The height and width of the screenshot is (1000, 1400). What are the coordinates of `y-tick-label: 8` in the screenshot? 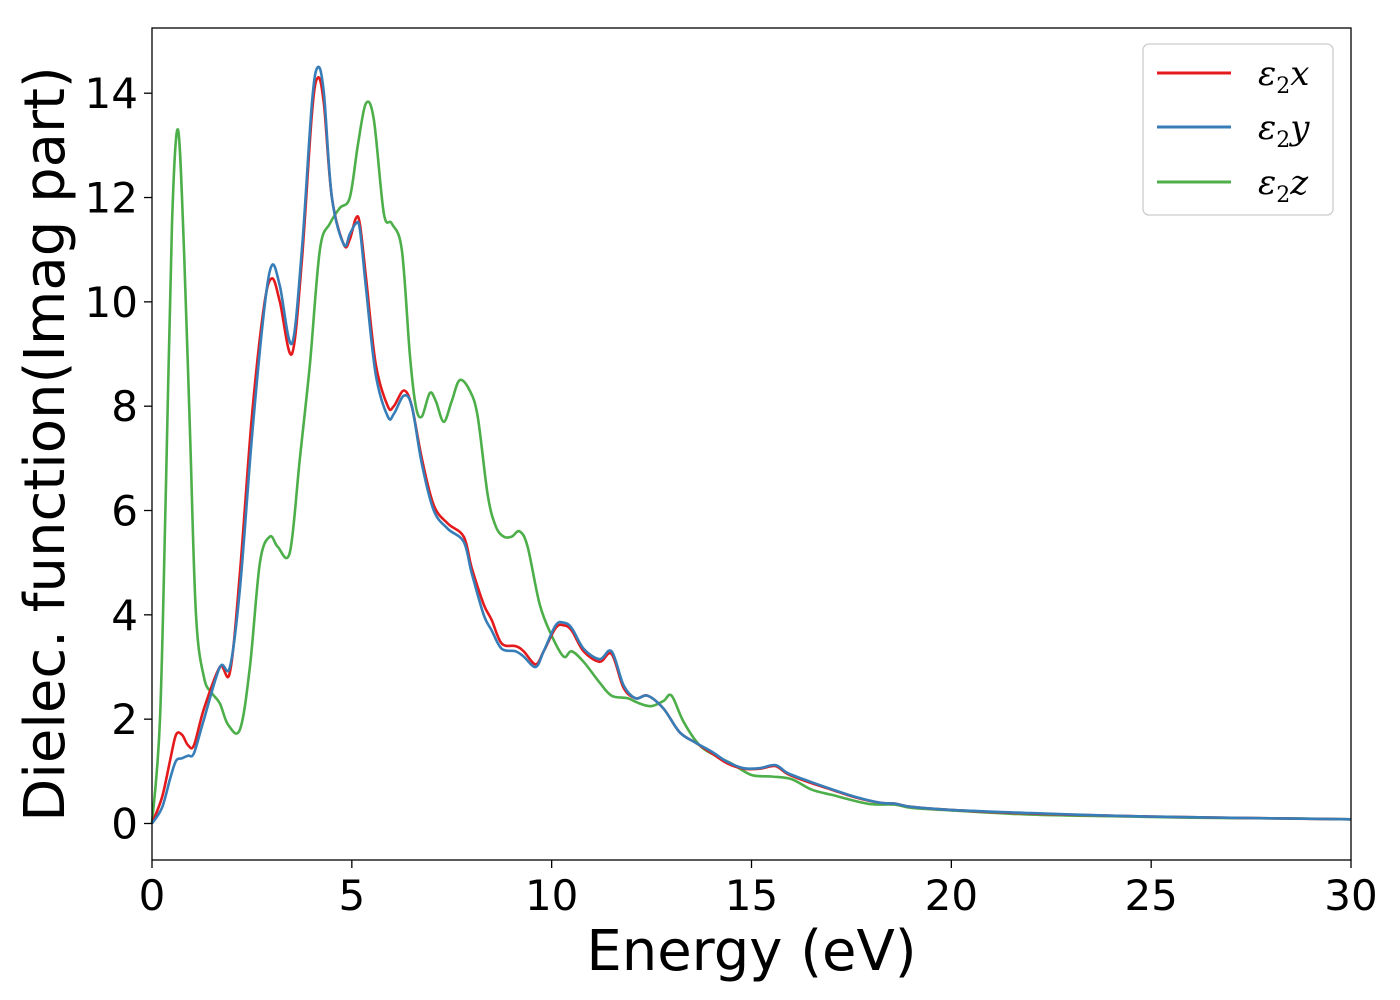 It's located at (124, 406).